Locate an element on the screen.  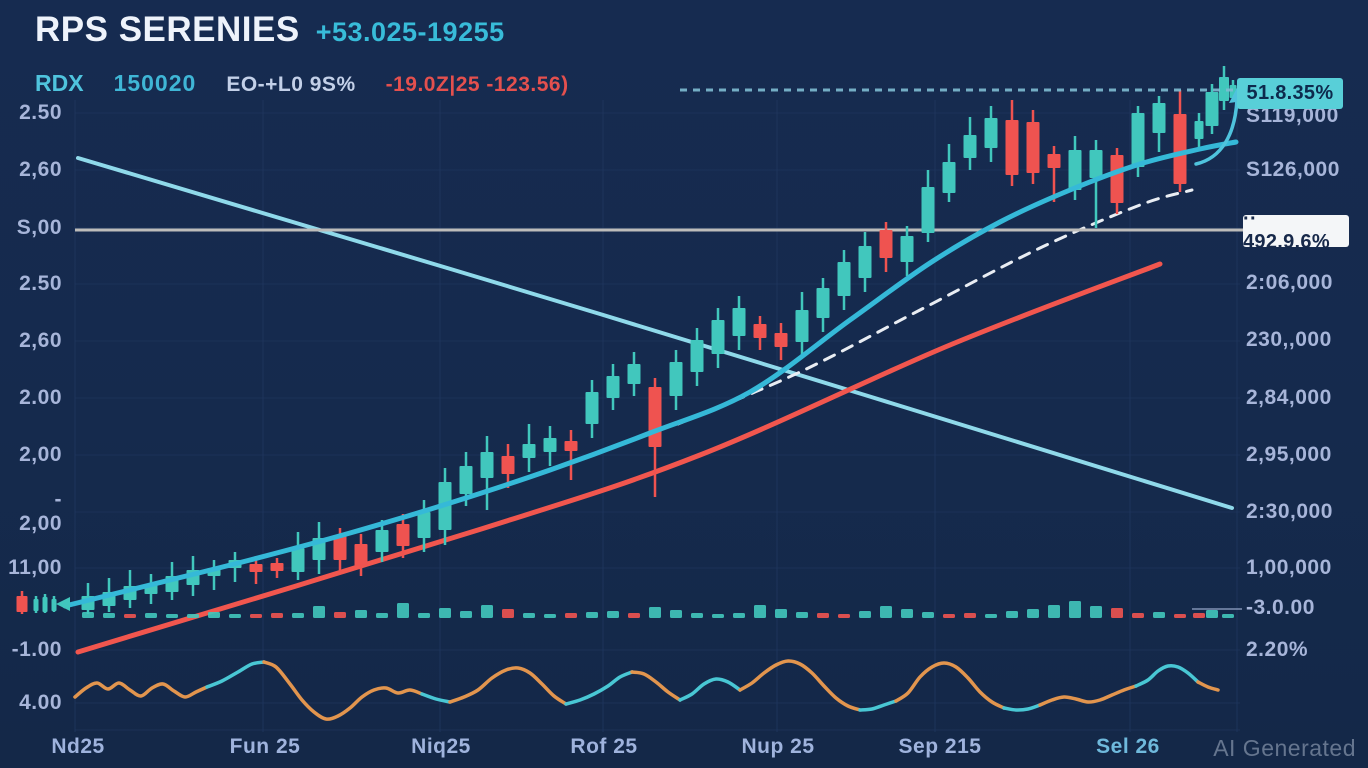
dashed-support-line is located at coordinates (935, 307).